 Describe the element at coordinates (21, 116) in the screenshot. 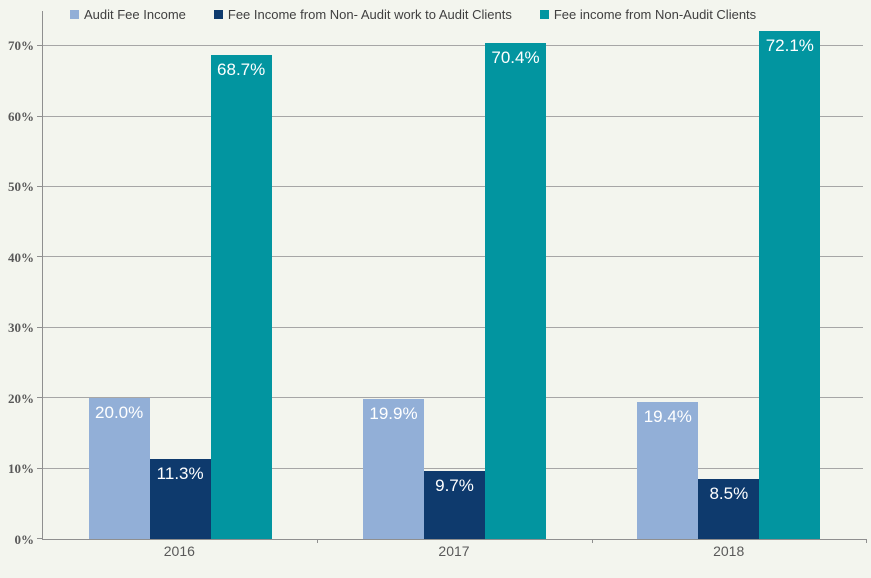

I see `y-axis-tick-label: 60%` at that location.